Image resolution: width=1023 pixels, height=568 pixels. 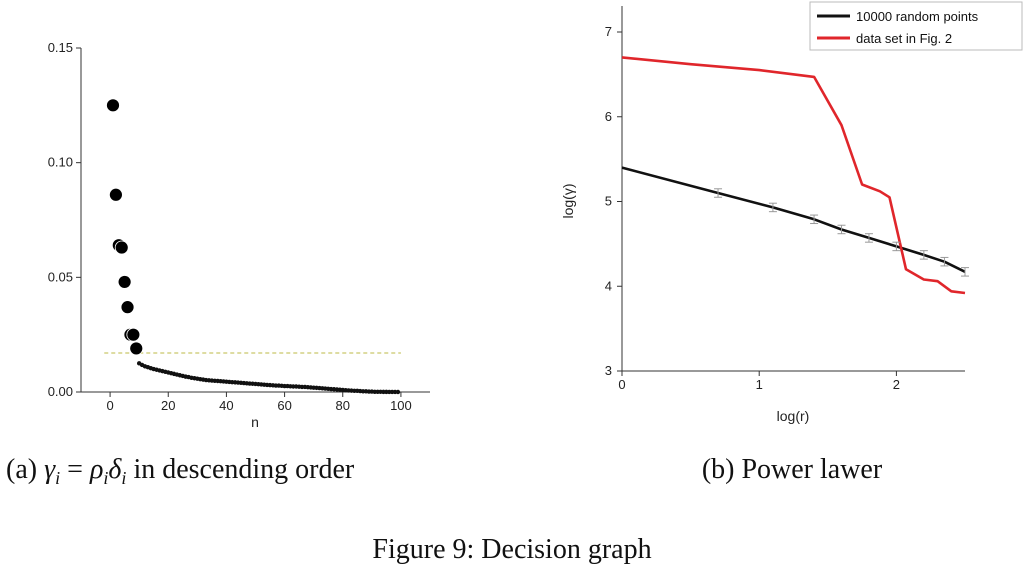 I want to click on panel-a-y-tick-label: 0.15, so click(x=60, y=47).